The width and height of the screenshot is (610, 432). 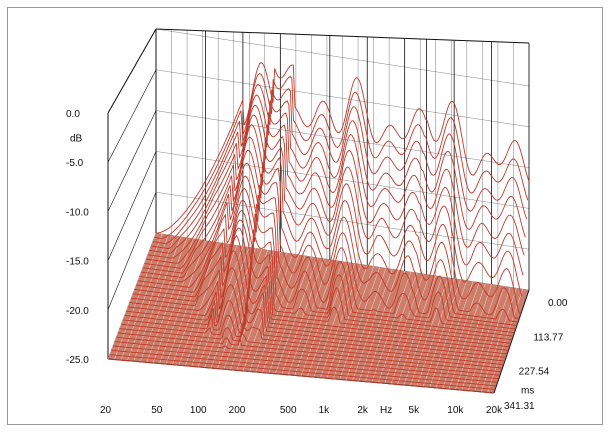 What do you see at coordinates (527, 390) in the screenshot?
I see `z-axis-unit-label: ms` at bounding box center [527, 390].